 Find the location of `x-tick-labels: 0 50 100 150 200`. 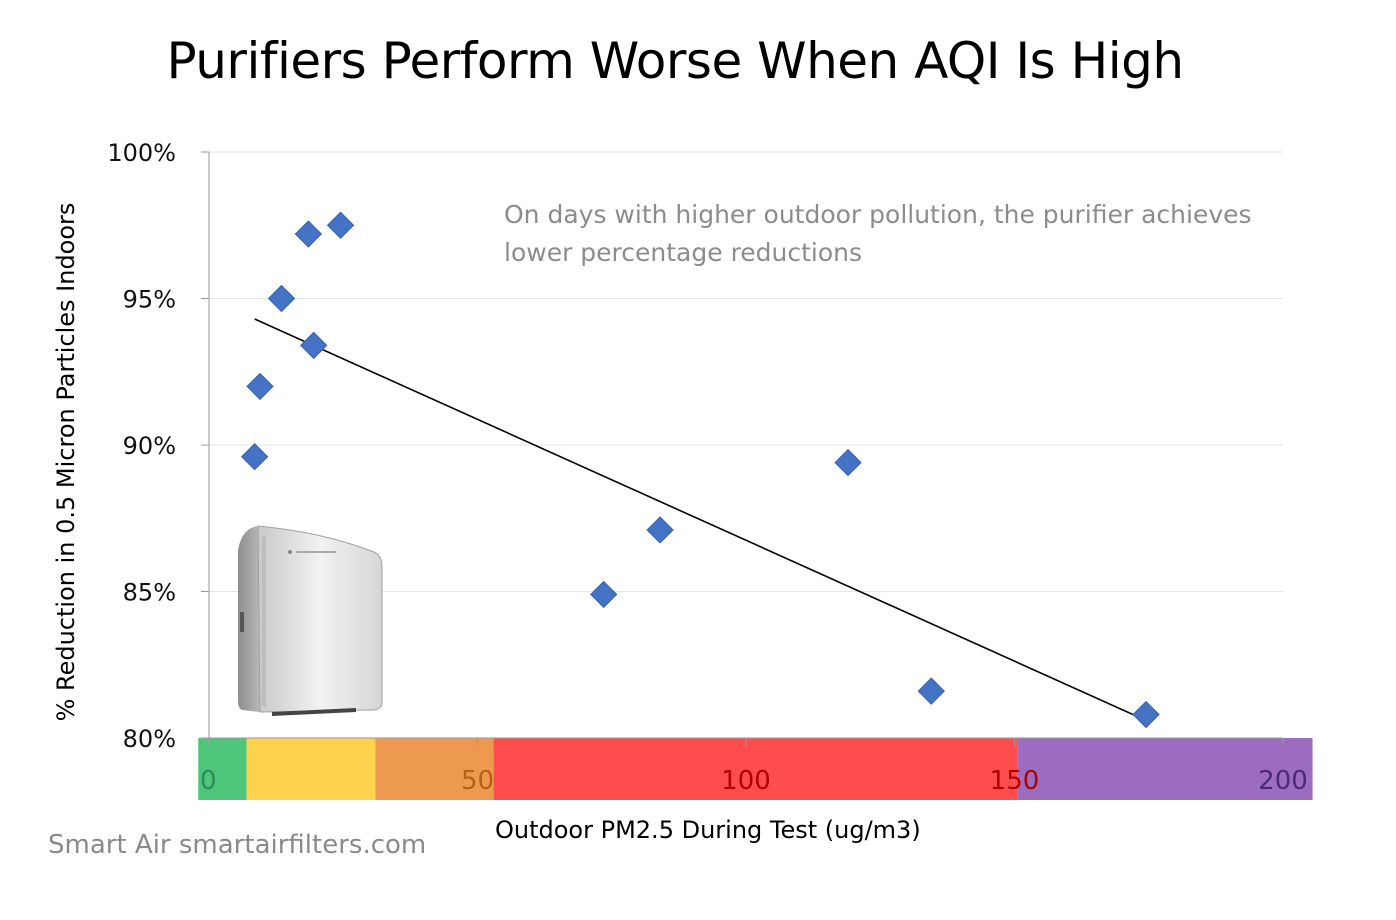

x-tick-labels: 0 50 100 150 200 is located at coordinates (754, 781).